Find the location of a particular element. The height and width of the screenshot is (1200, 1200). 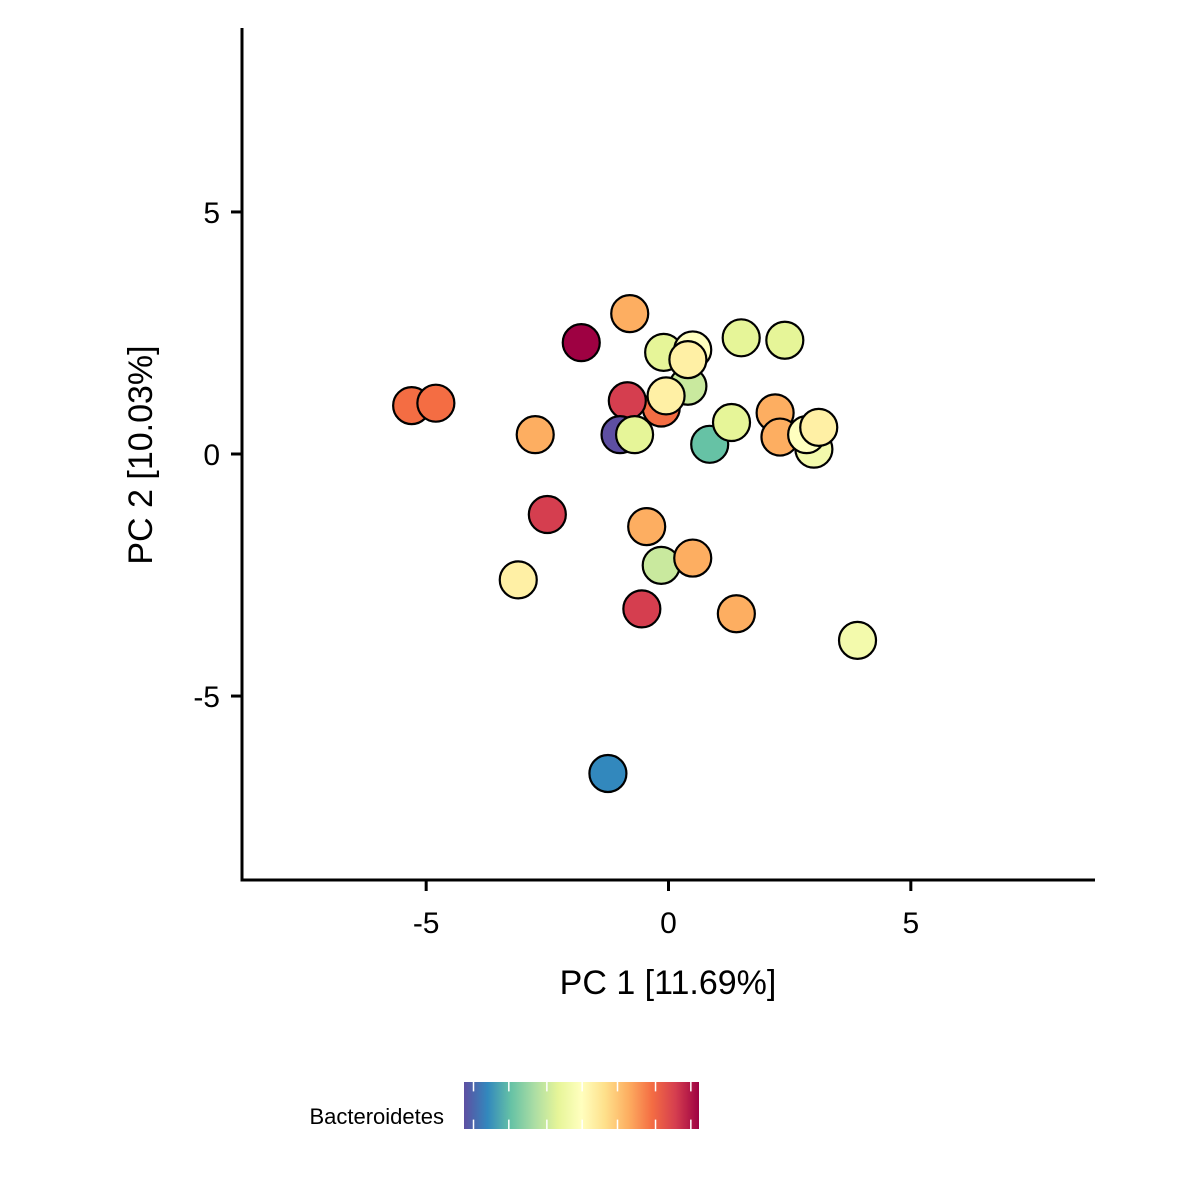

x-tick-label: 0 is located at coordinates (668, 923).